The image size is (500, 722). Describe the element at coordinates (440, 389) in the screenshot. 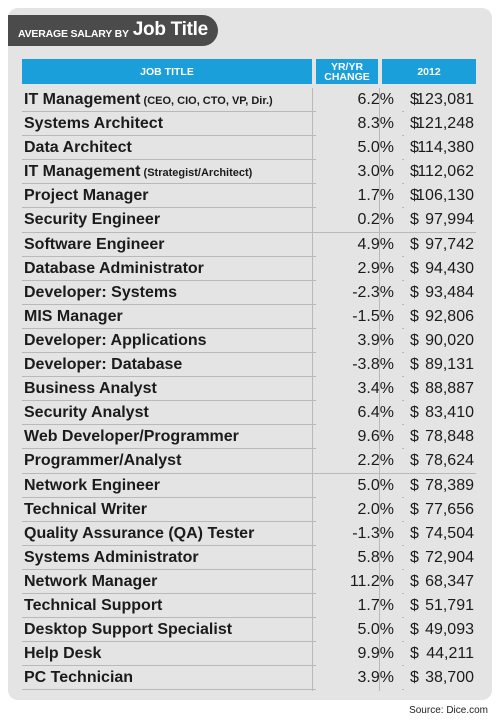

I see `salary-cell: $88,887` at that location.